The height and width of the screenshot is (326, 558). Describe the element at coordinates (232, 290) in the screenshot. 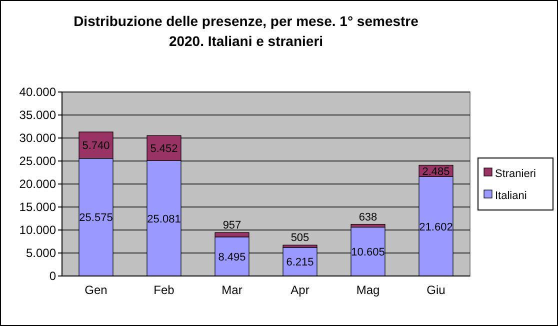

I see `x-tick-label: Mar` at that location.